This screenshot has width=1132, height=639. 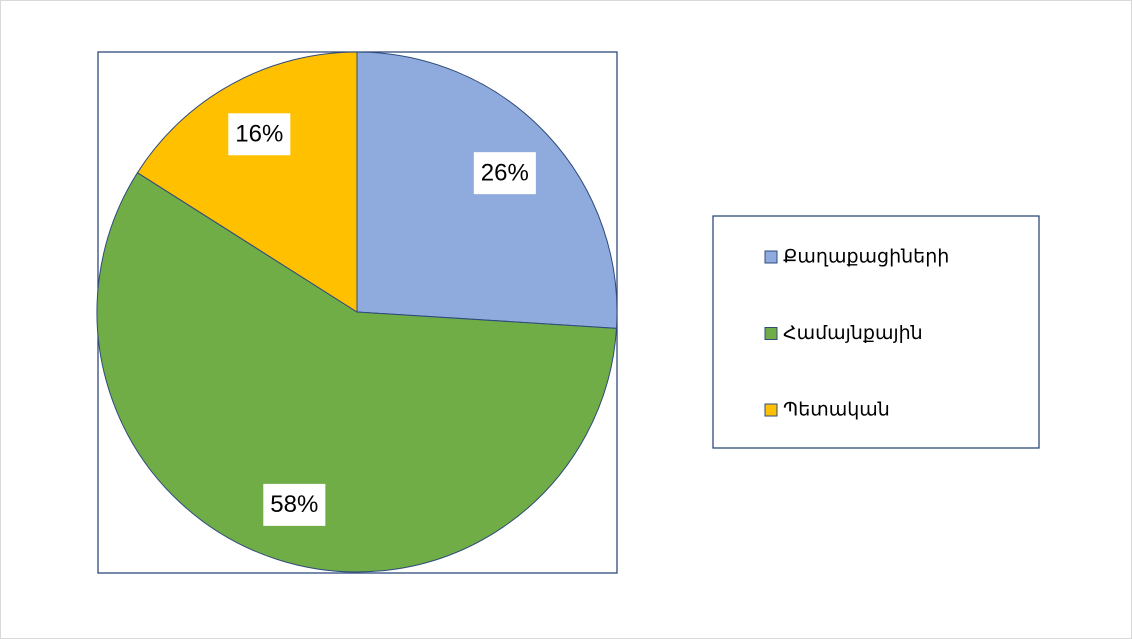 I want to click on data-label: 16%, so click(x=259, y=134).